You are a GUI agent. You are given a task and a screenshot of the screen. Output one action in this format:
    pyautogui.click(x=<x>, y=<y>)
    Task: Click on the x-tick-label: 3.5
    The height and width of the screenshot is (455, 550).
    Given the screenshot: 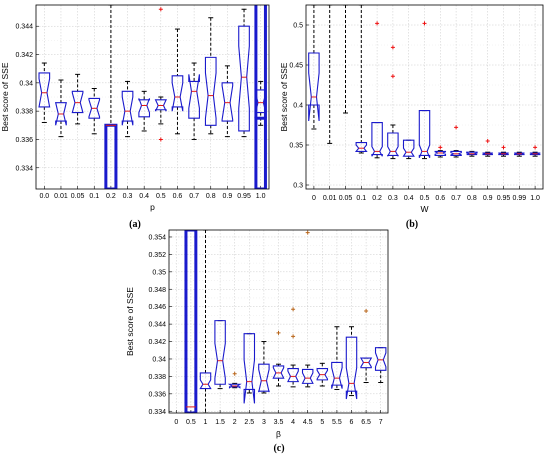 What is the action you would take?
    pyautogui.click(x=279, y=422)
    